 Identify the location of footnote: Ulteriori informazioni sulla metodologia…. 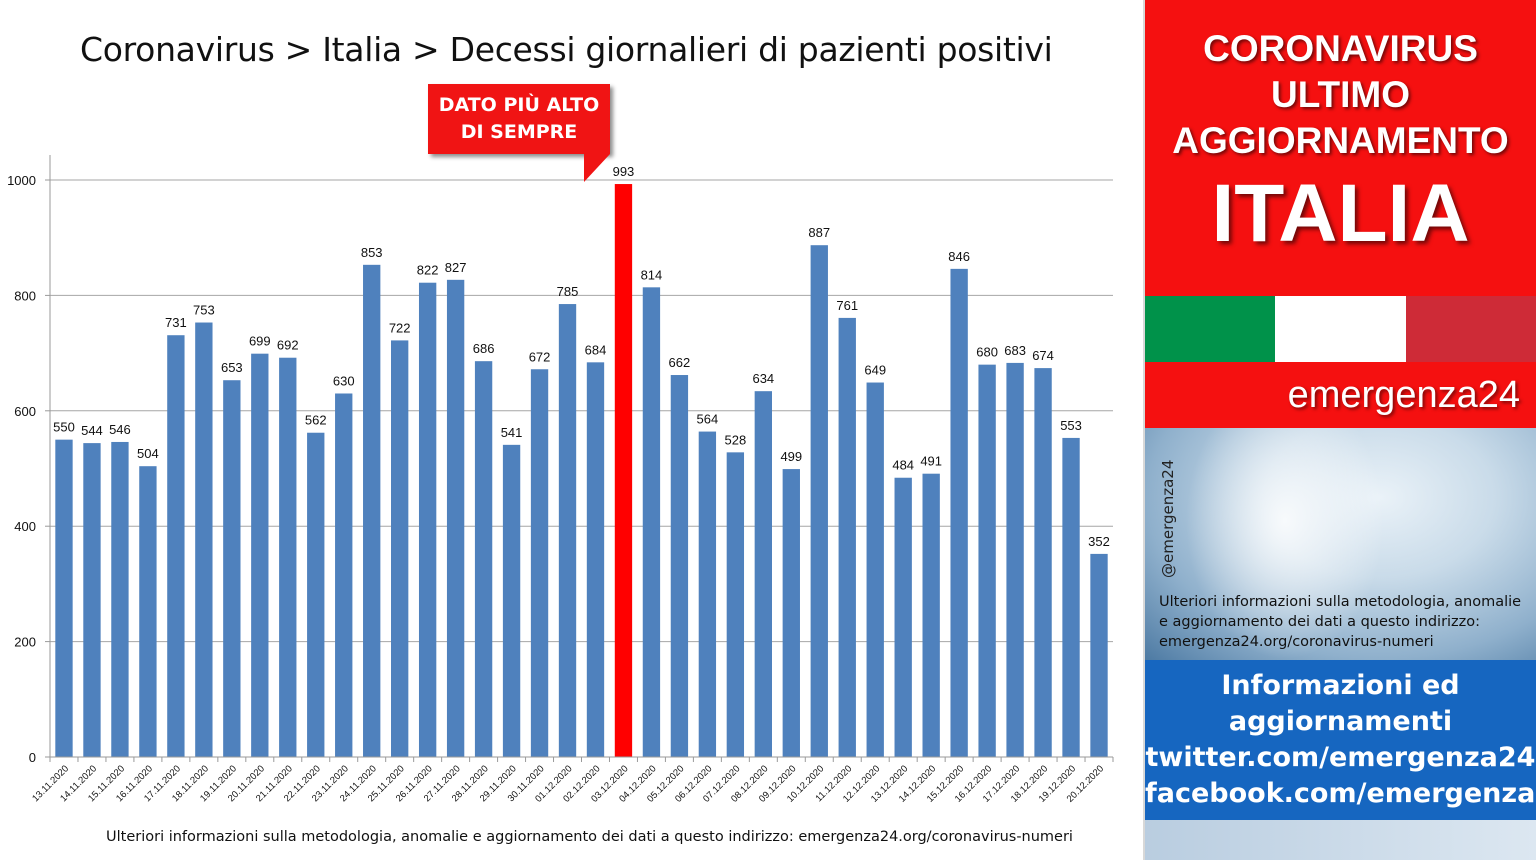
(589, 837).